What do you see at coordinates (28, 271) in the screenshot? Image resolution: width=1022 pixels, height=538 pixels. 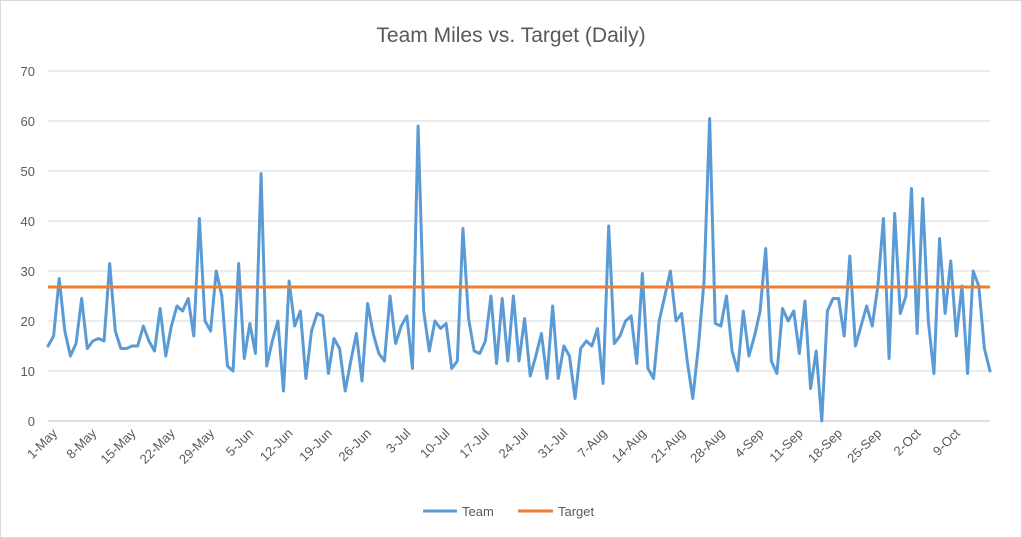 I see `y-tick-label: 30` at bounding box center [28, 271].